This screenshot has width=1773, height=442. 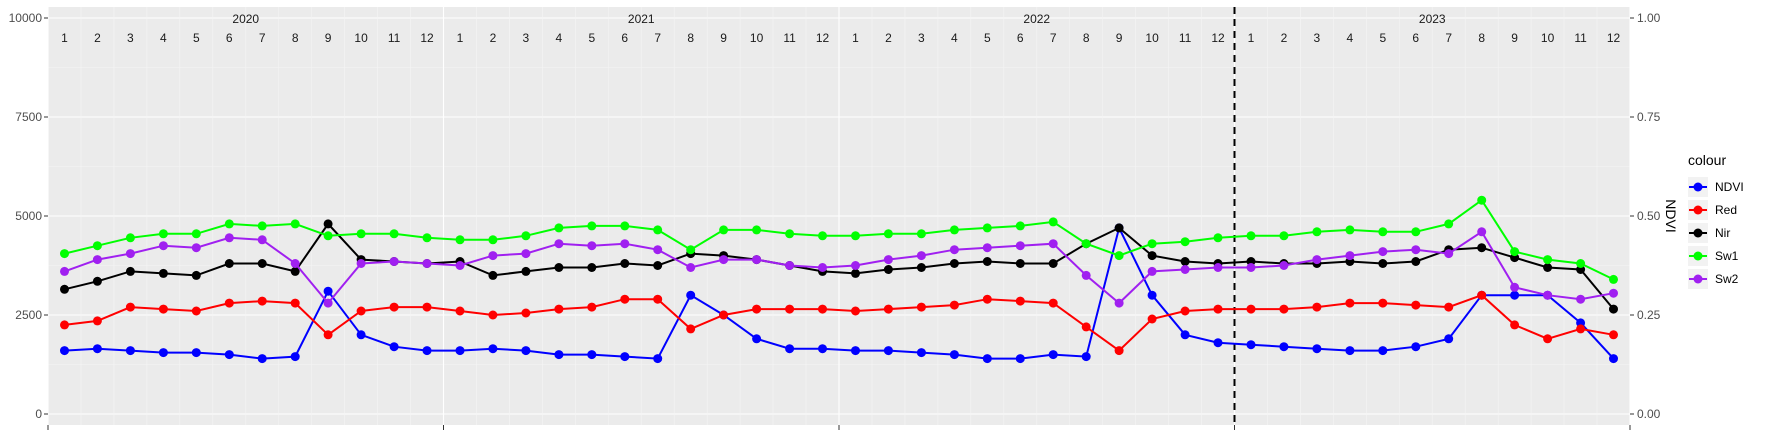 I want to click on series-line-red, so click(x=839, y=323).